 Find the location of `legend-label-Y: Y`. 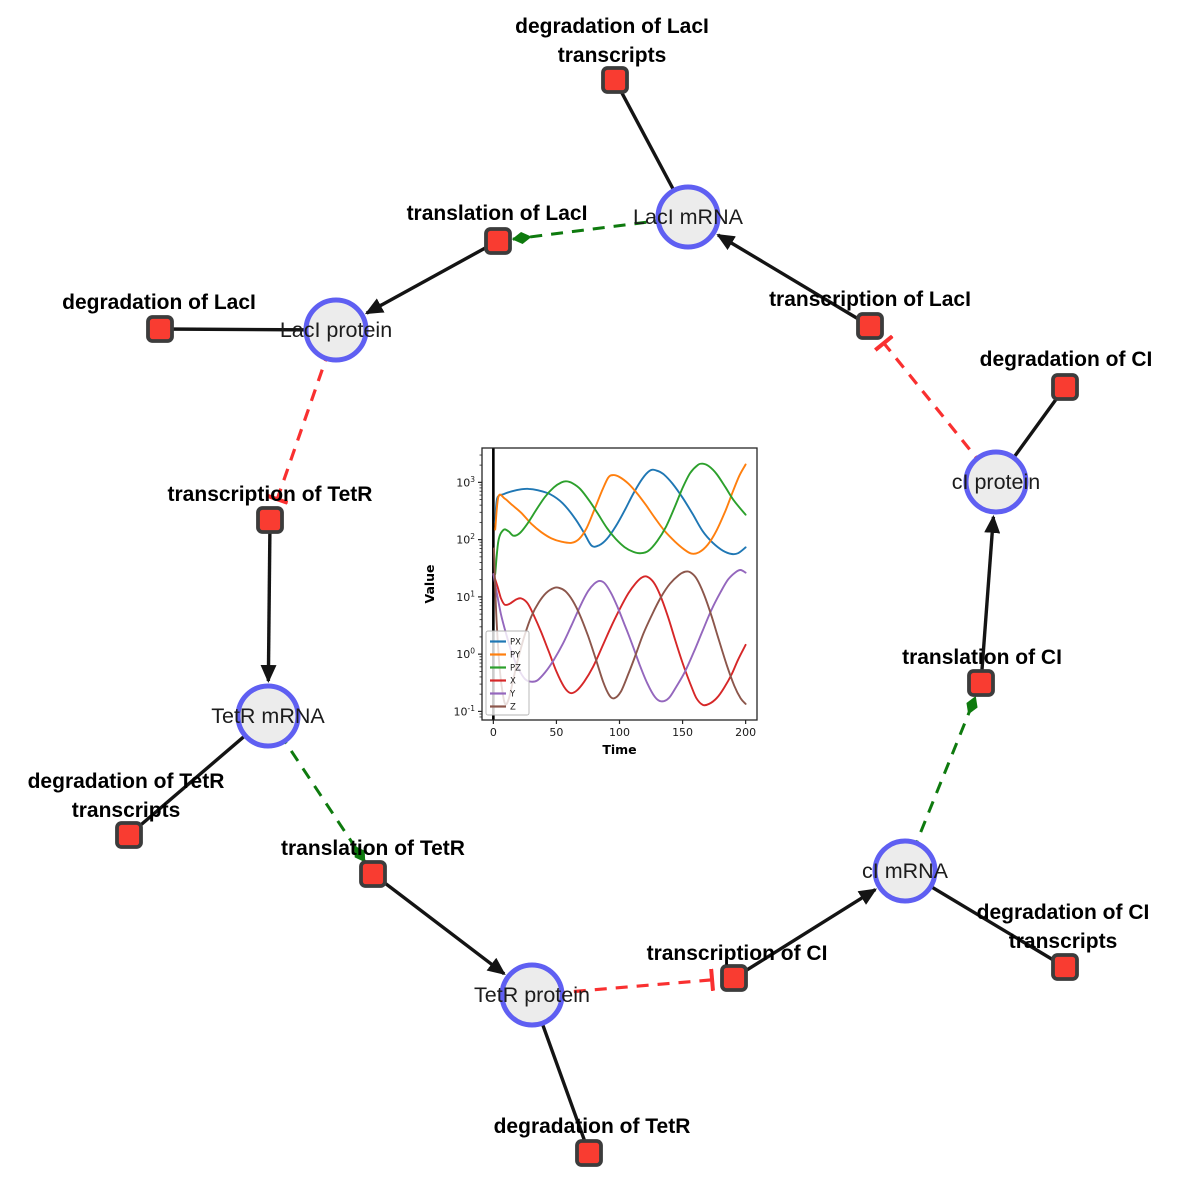

legend-label-Y: Y is located at coordinates (512, 695).